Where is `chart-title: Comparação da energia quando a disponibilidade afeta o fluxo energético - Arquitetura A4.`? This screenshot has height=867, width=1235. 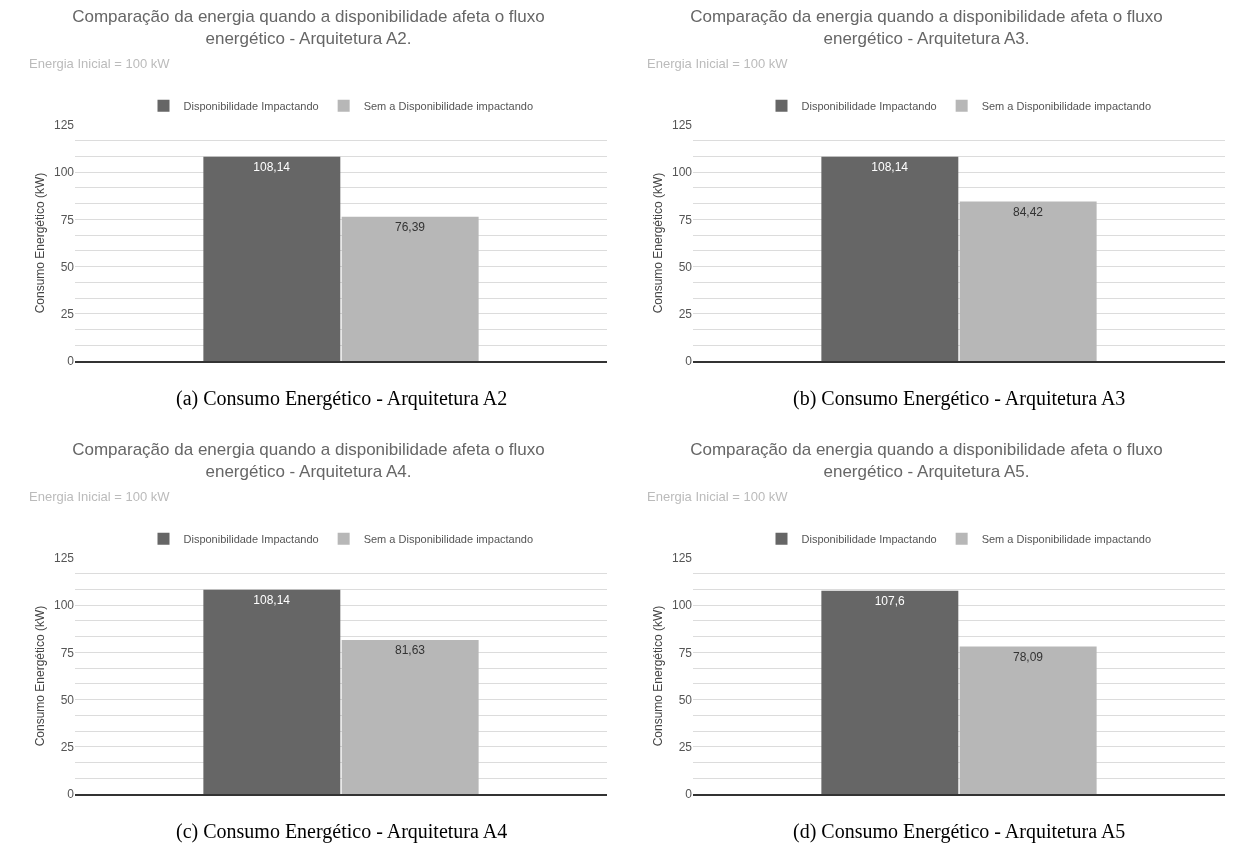
chart-title: Comparação da energia quando a disponibilidade afeta o fluxo energético - Arquitetura A4. is located at coordinates (308, 460).